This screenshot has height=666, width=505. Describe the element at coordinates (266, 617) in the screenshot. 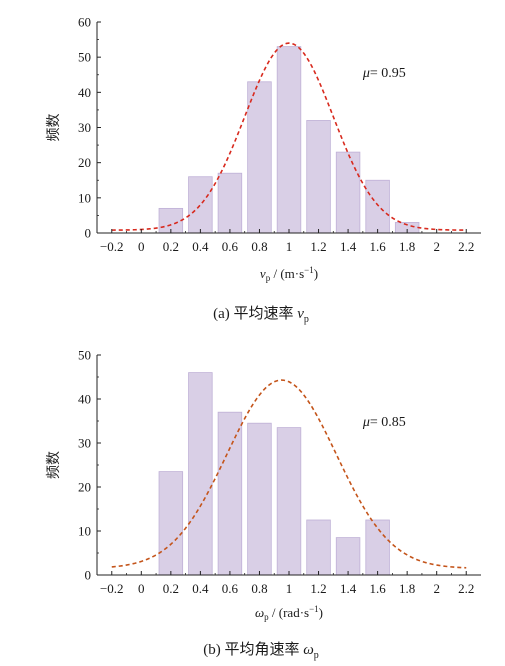

I see `x-label-sub-b: p` at that location.